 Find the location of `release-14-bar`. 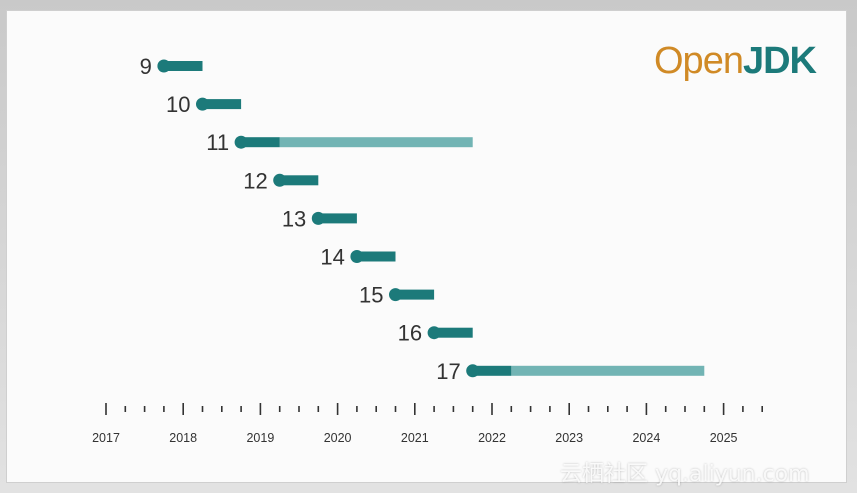

release-14-bar is located at coordinates (376, 256).